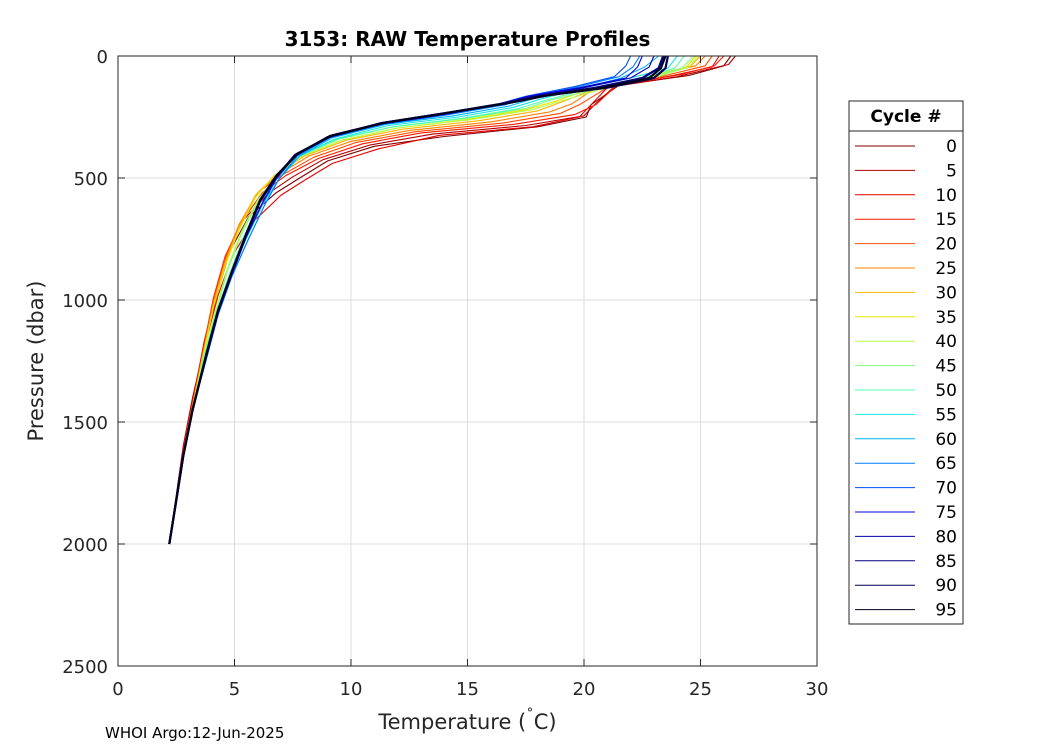 This screenshot has height=750, width=1050. What do you see at coordinates (102, 57) in the screenshot?
I see `y-tick-label: 0` at bounding box center [102, 57].